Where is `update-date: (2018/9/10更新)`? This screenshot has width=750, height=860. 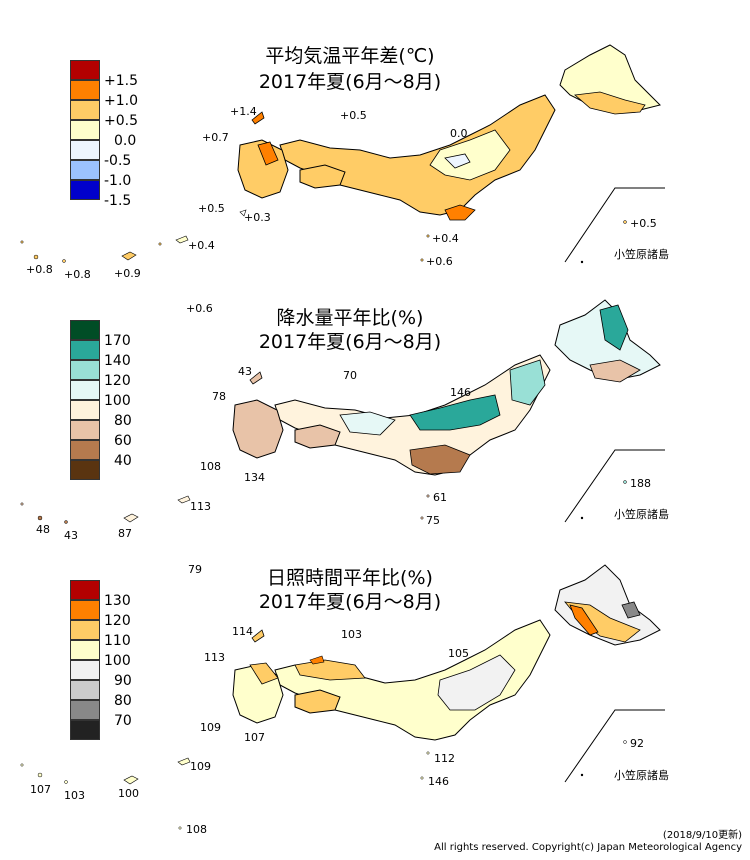
update-date: (2018/9/10更新) is located at coordinates (702, 835).